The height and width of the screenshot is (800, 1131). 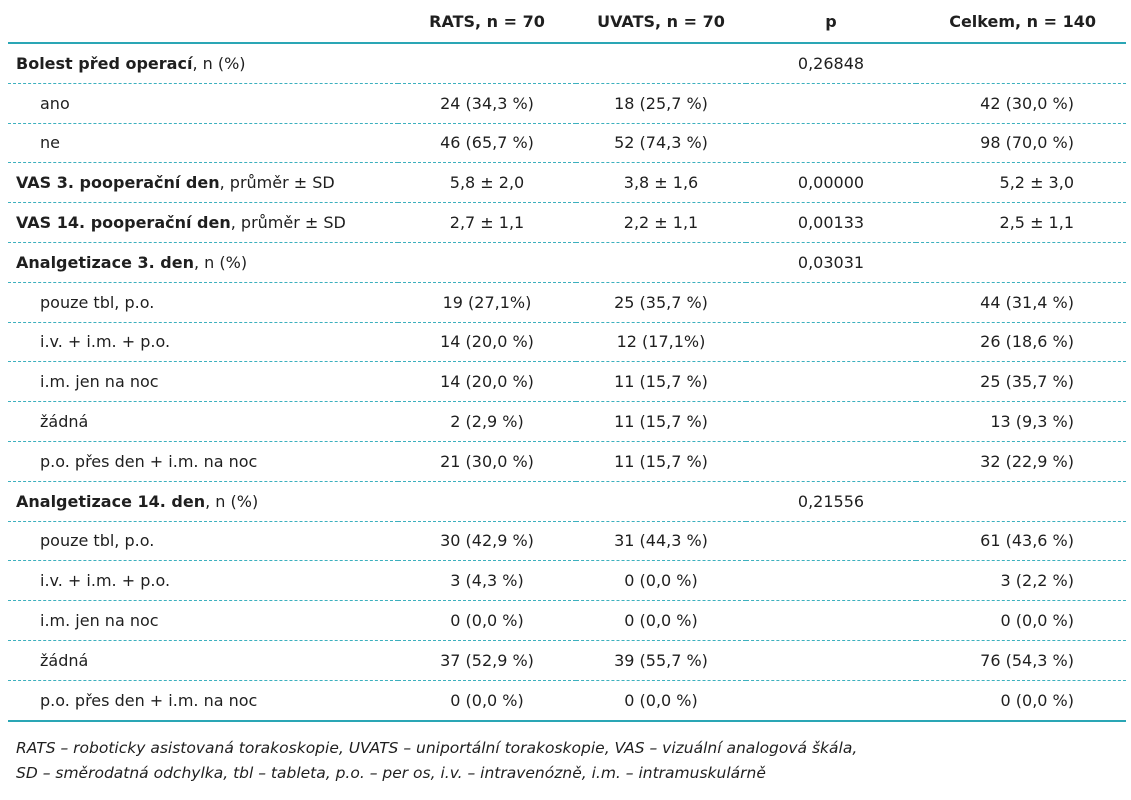 I want to click on cell-p: 0,03031, so click(x=831, y=262).